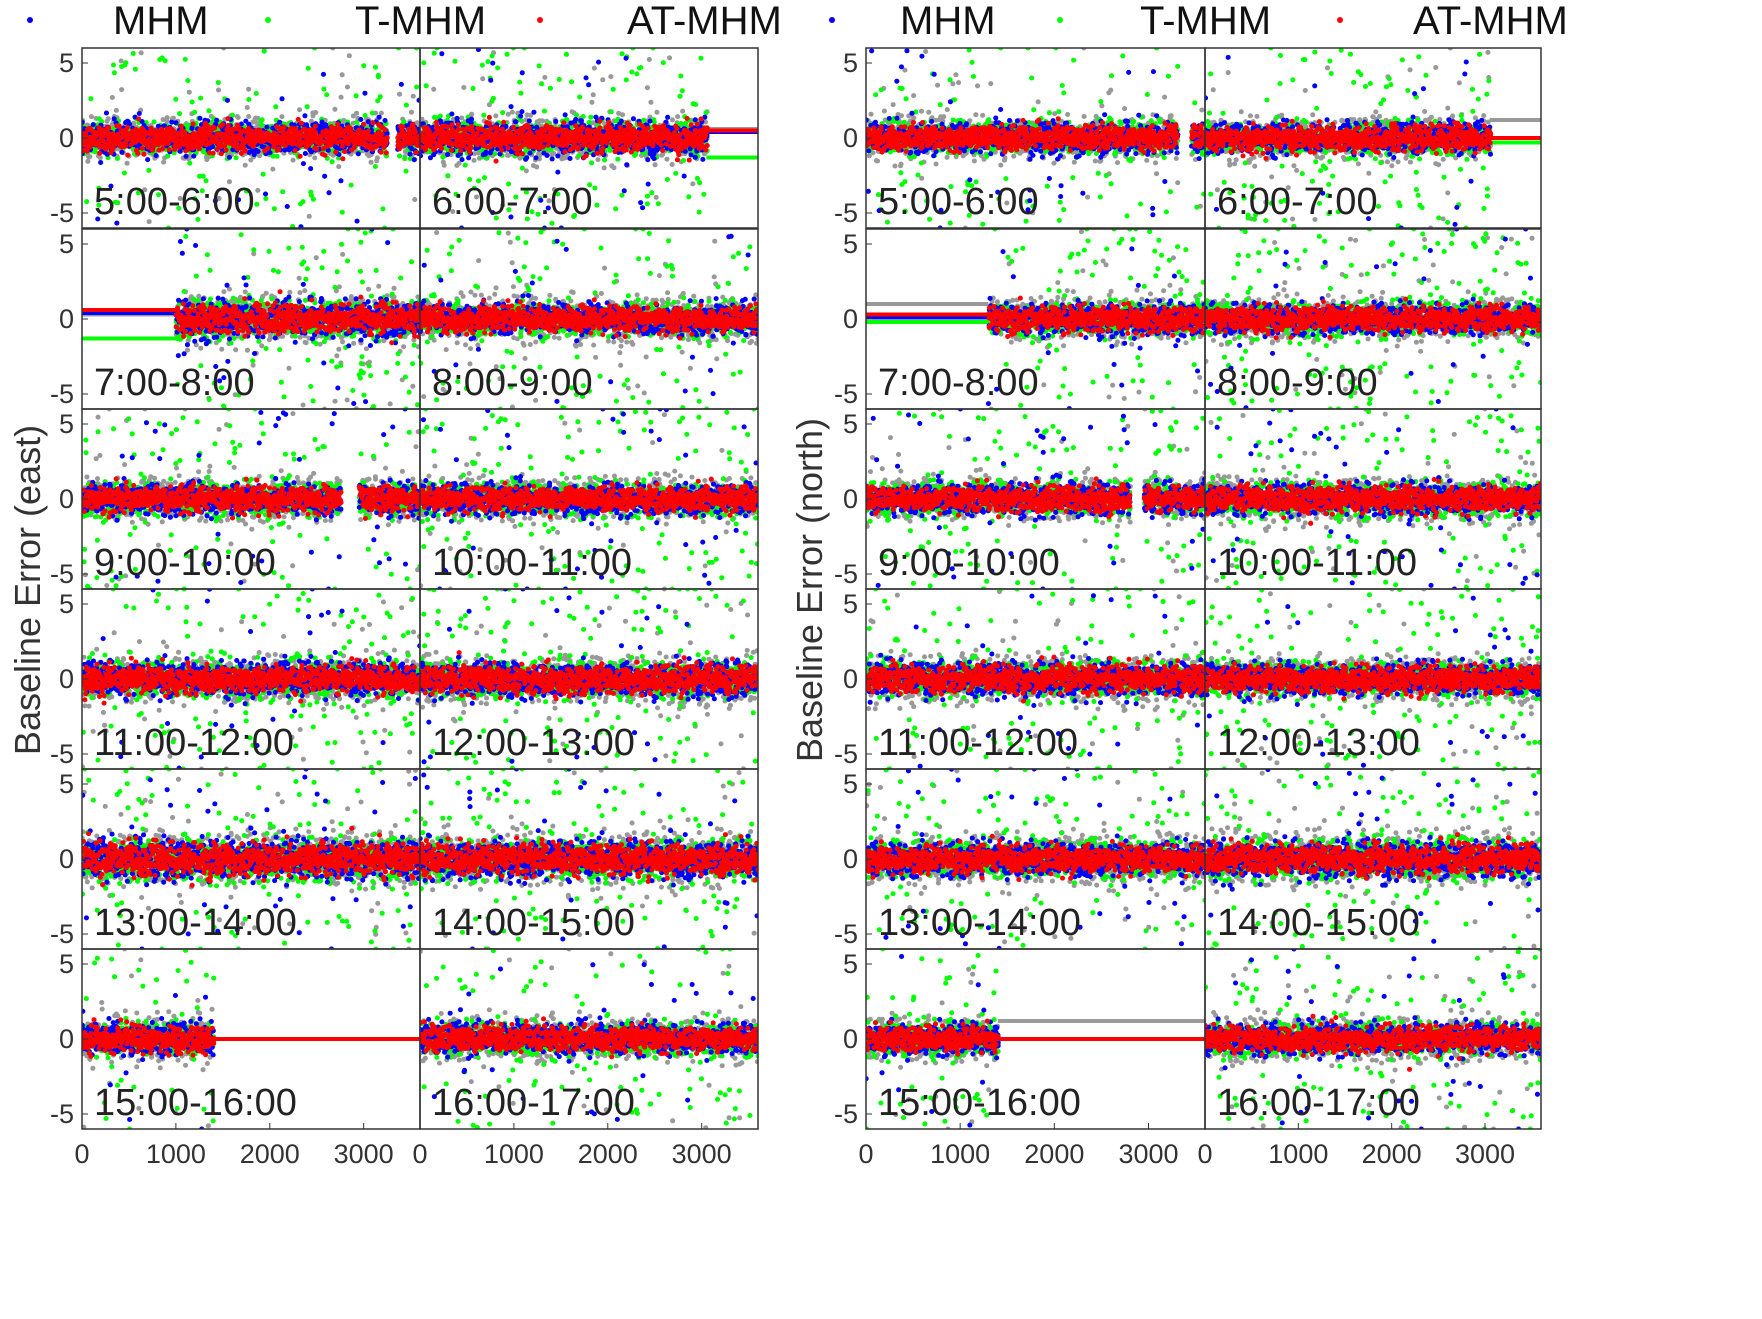 The width and height of the screenshot is (1762, 1319). What do you see at coordinates (704, 21) in the screenshot?
I see `legend-label-at-mhm: AT-MHM` at bounding box center [704, 21].